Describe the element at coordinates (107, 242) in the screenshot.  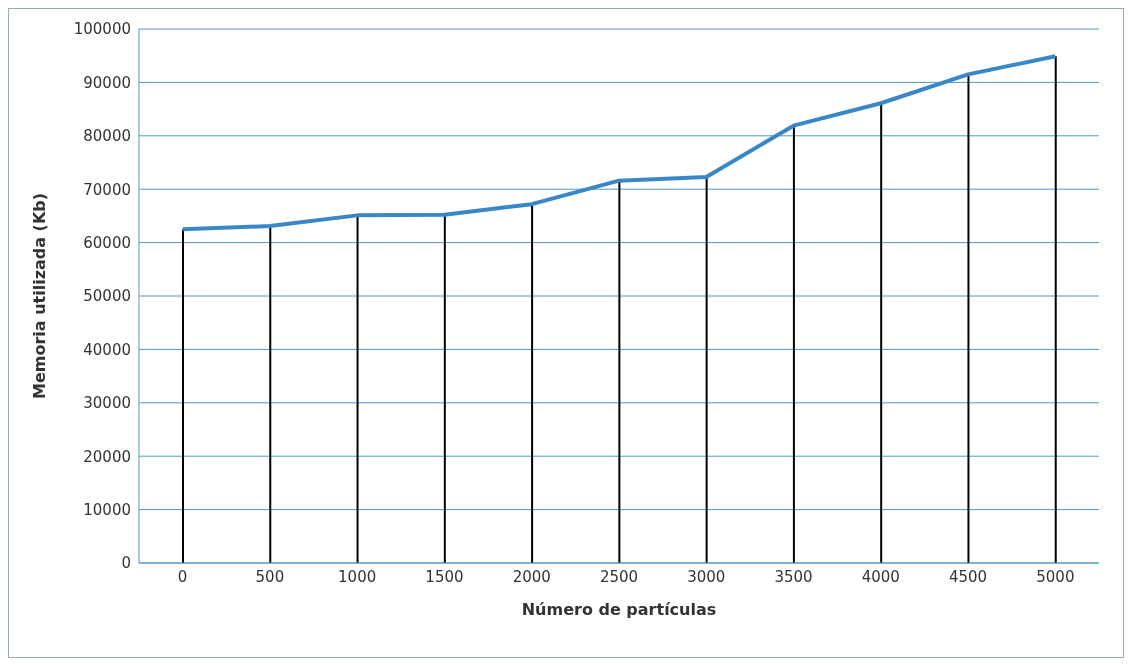
I see `y-tick-label: 60000` at that location.